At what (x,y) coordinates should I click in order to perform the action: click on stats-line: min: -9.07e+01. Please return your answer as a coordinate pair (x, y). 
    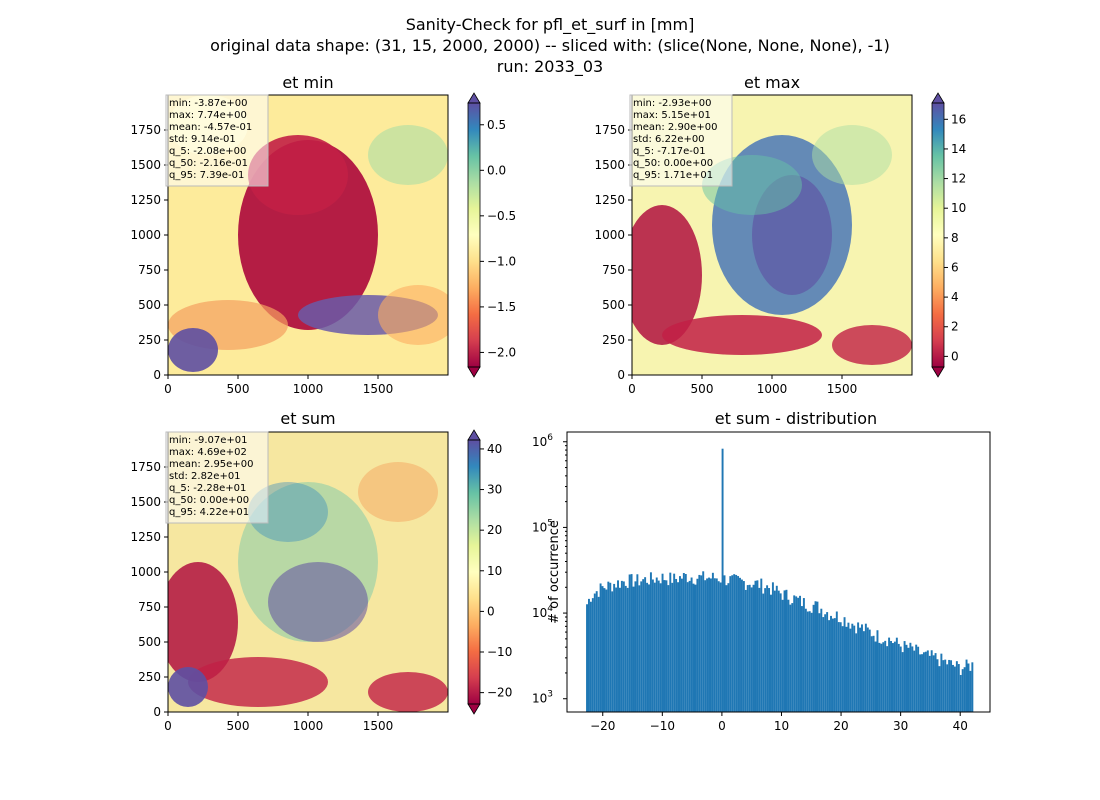
    Looking at the image, I should click on (208, 440).